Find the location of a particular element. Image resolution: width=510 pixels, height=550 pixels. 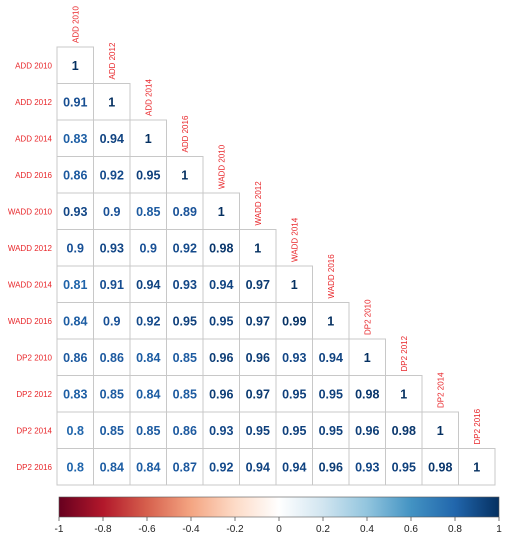

cell-value: 0.87 is located at coordinates (185, 467).